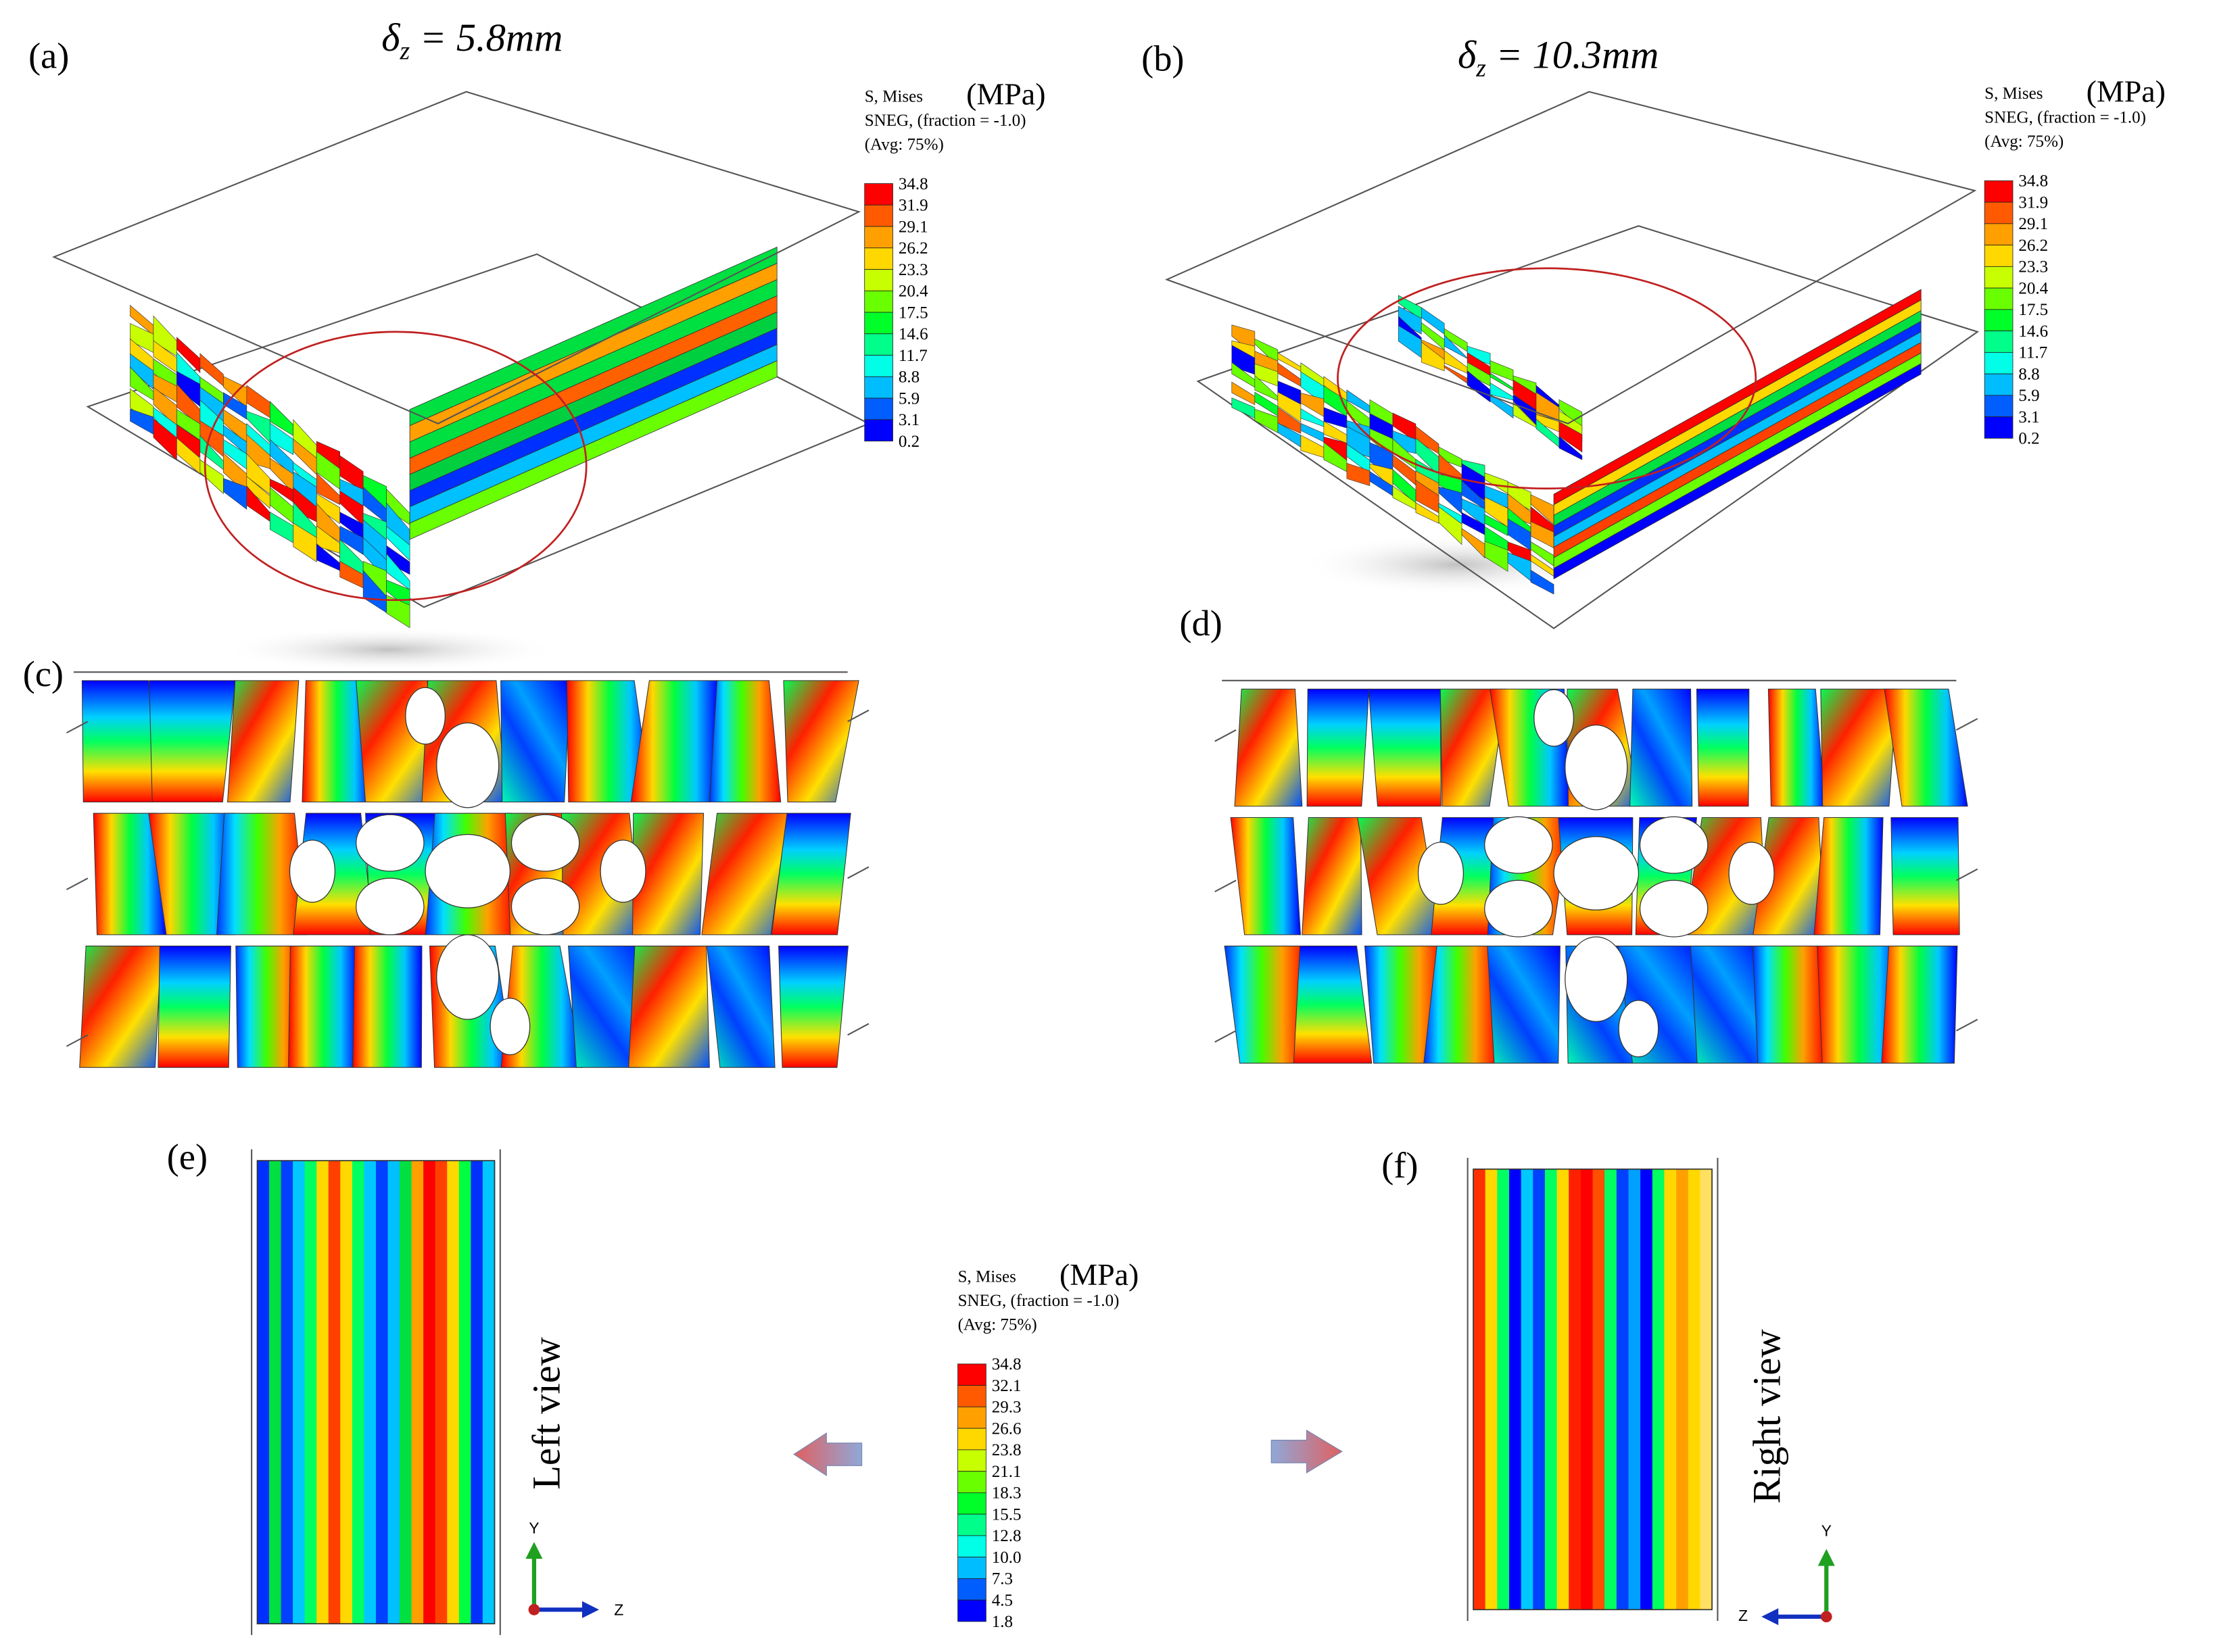 The image size is (2215, 1652). What do you see at coordinates (1007, 1536) in the screenshot?
I see `legend-level: 12.8` at bounding box center [1007, 1536].